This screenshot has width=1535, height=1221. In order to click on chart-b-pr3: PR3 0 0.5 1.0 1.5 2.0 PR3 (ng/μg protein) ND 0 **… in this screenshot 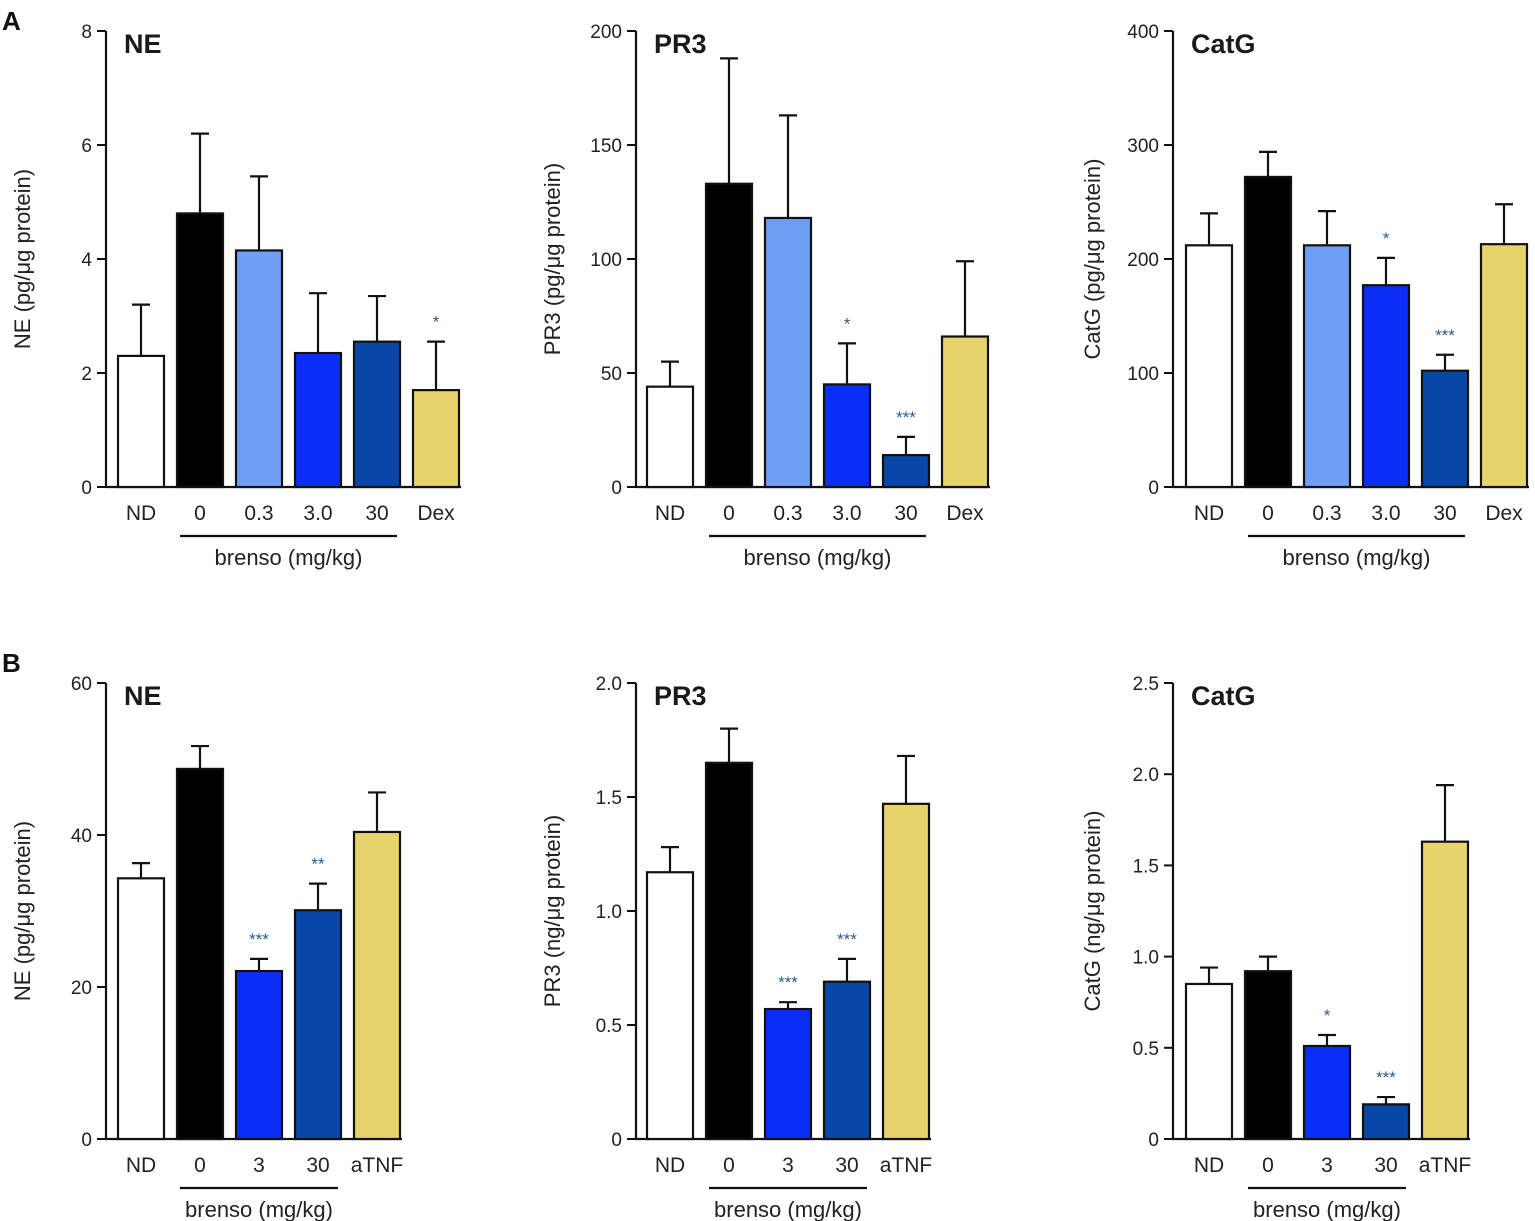, I will do `click(736, 947)`.